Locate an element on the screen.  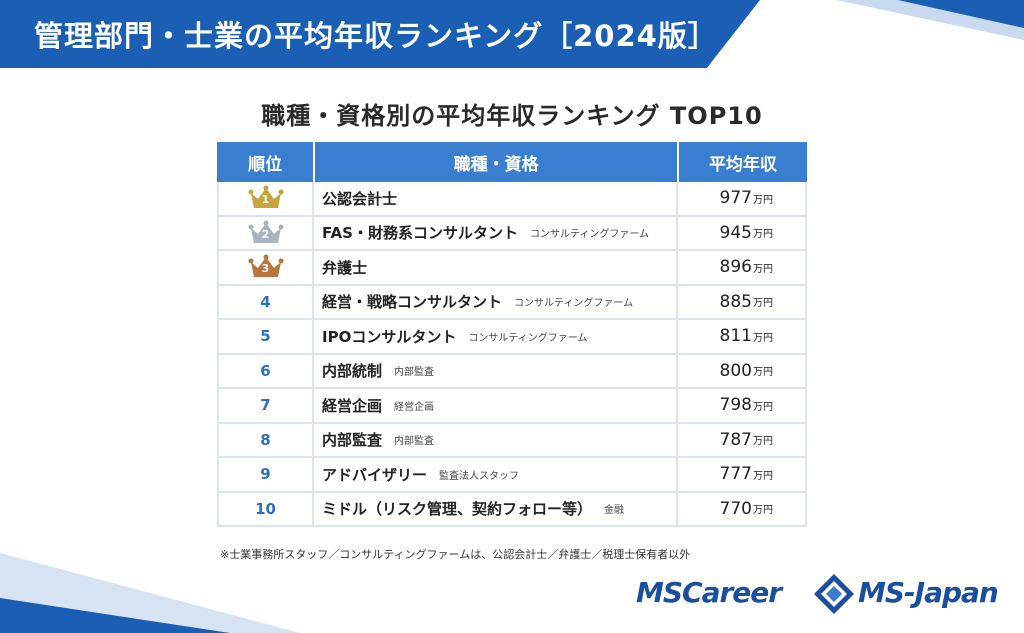
table-row: 2 FAS・財務系コンサルタント コンサルティングファーム 945 万円 is located at coordinates (512, 233).